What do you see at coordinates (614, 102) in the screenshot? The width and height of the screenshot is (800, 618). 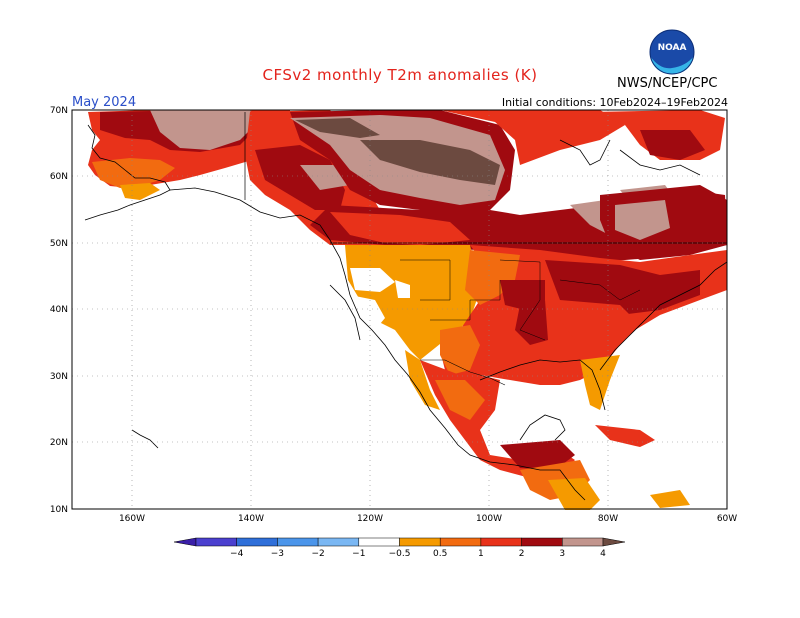 I see `initial-conditions: Initial conditions: 10Feb2024–19Feb2024` at bounding box center [614, 102].